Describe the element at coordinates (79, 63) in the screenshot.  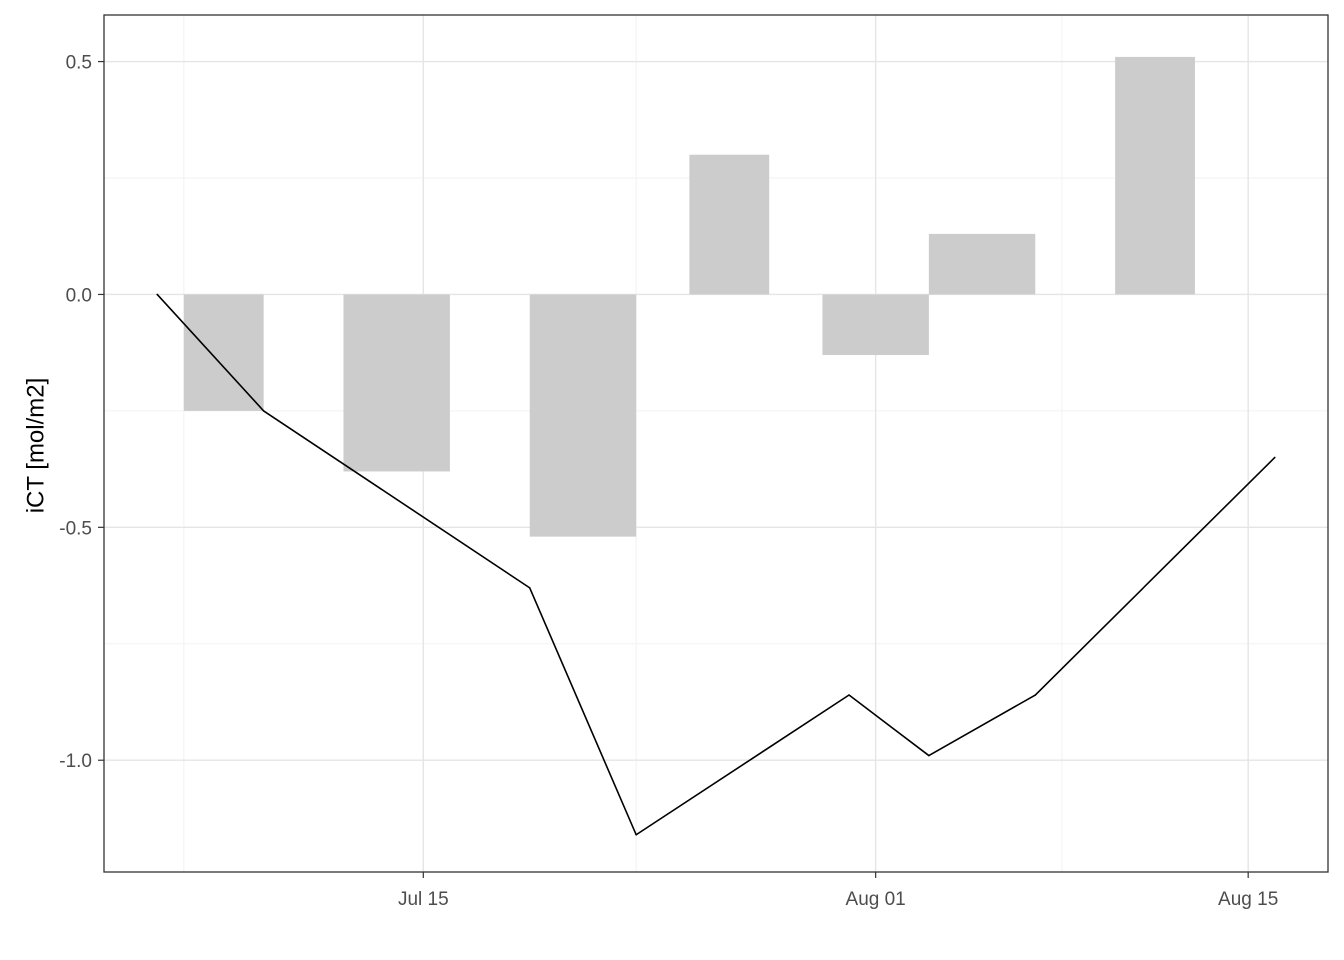
I see `y-tick-label: 0.5` at that location.